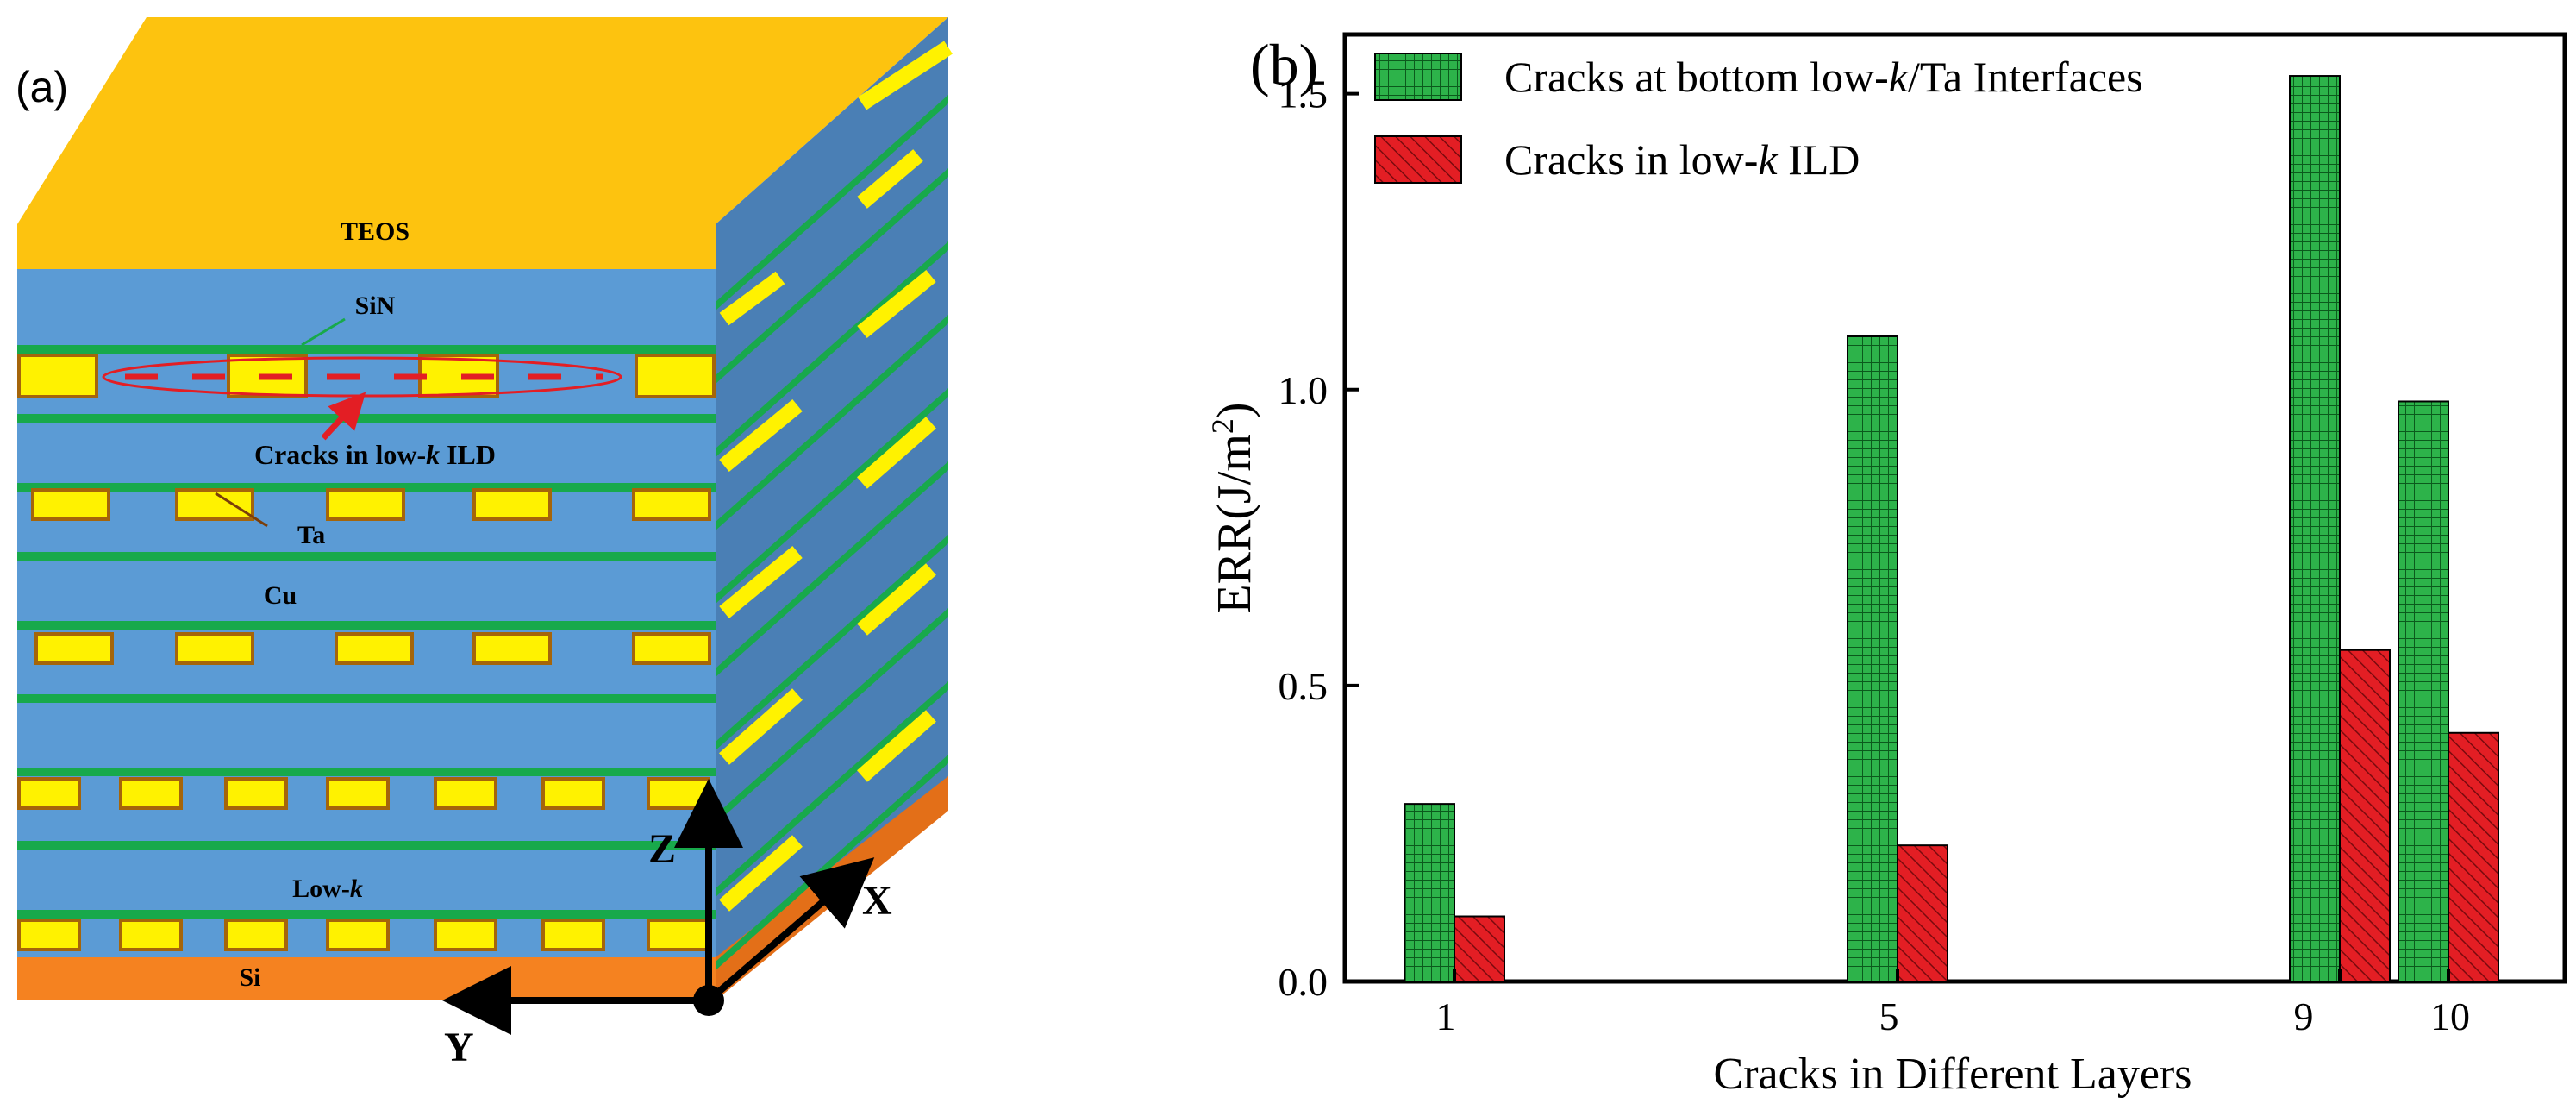 The height and width of the screenshot is (1116, 2576). What do you see at coordinates (678, 794) in the screenshot?
I see `cu-line-r4-c7` at bounding box center [678, 794].